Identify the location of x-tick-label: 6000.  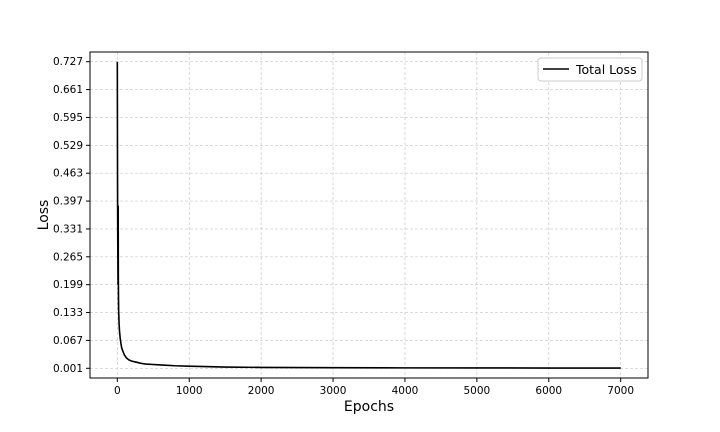
(548, 391).